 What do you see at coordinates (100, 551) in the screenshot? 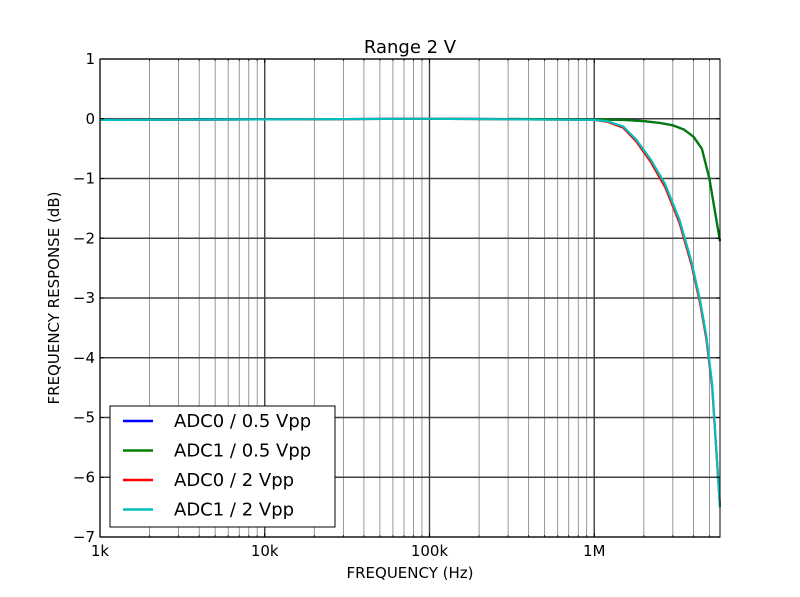
I see `x-tick-label: 1k` at bounding box center [100, 551].